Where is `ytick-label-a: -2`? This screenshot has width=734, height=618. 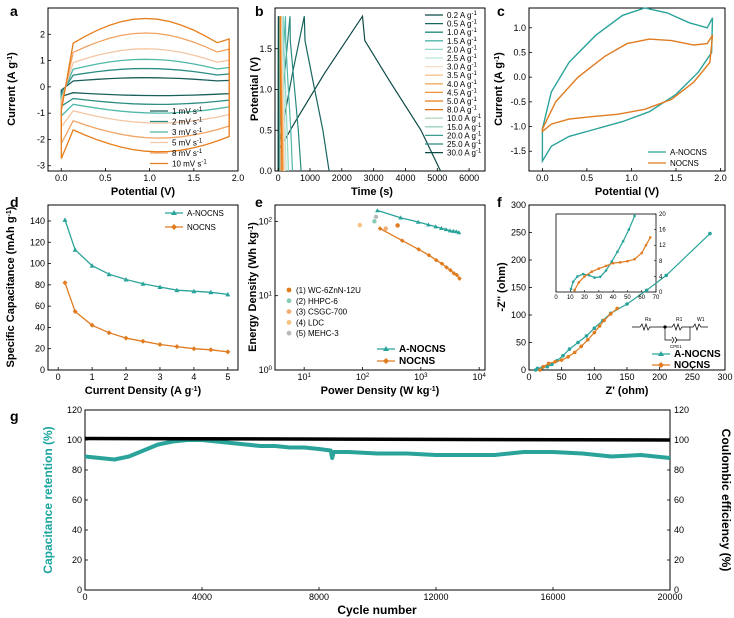
ytick-label-a: -2 is located at coordinates (41, 139).